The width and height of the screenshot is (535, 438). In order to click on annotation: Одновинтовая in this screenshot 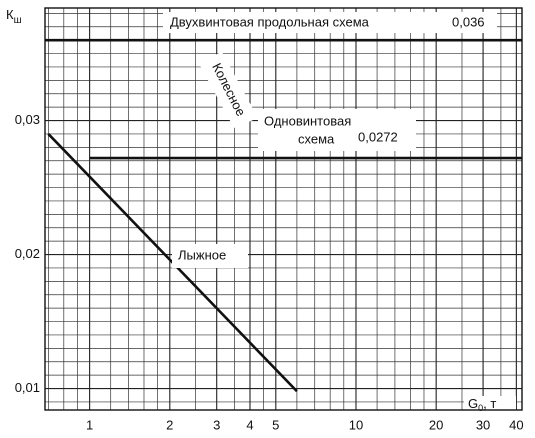, I will do `click(307, 120)`.